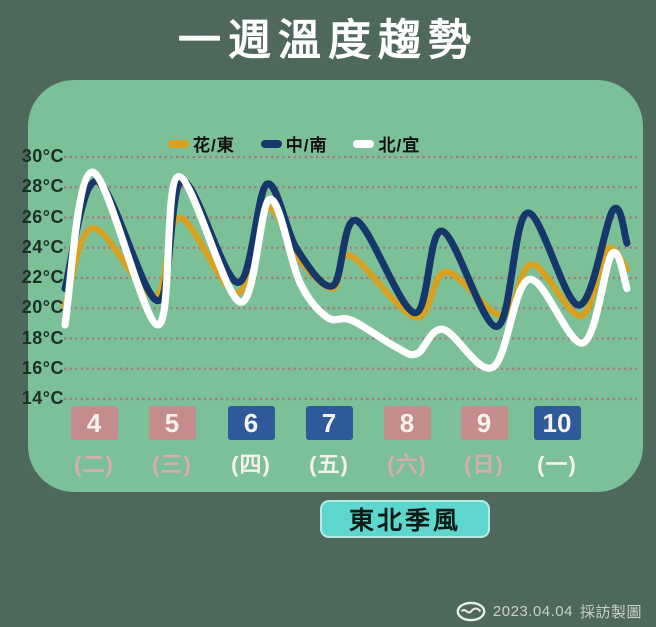 This screenshot has height=627, width=656. Describe the element at coordinates (42, 186) in the screenshot. I see `y-axis-label: 28°C` at that location.